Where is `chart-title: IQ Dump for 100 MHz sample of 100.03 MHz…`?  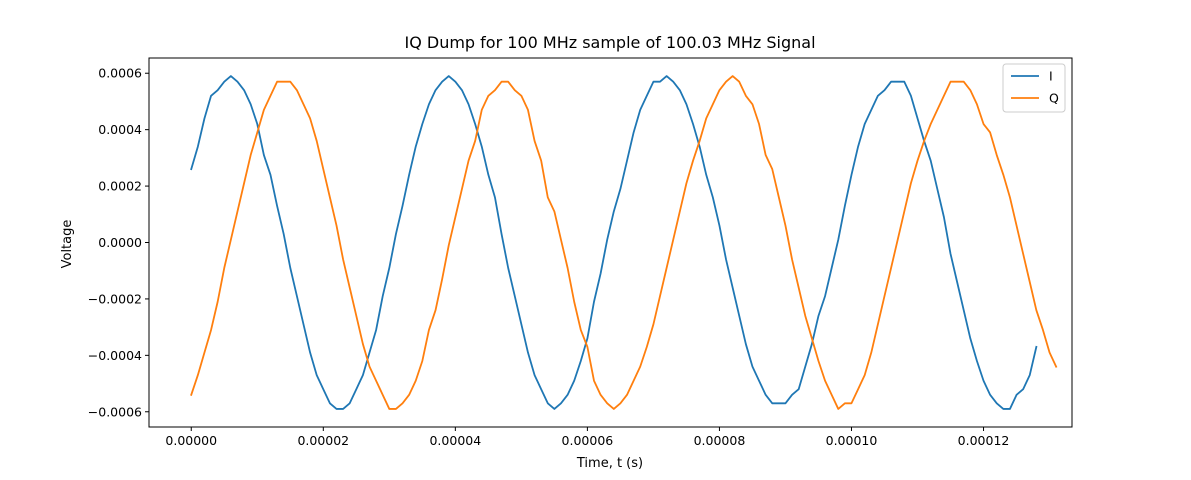 chart-title: IQ Dump for 100 MHz sample of 100.03 MHz… is located at coordinates (609, 42).